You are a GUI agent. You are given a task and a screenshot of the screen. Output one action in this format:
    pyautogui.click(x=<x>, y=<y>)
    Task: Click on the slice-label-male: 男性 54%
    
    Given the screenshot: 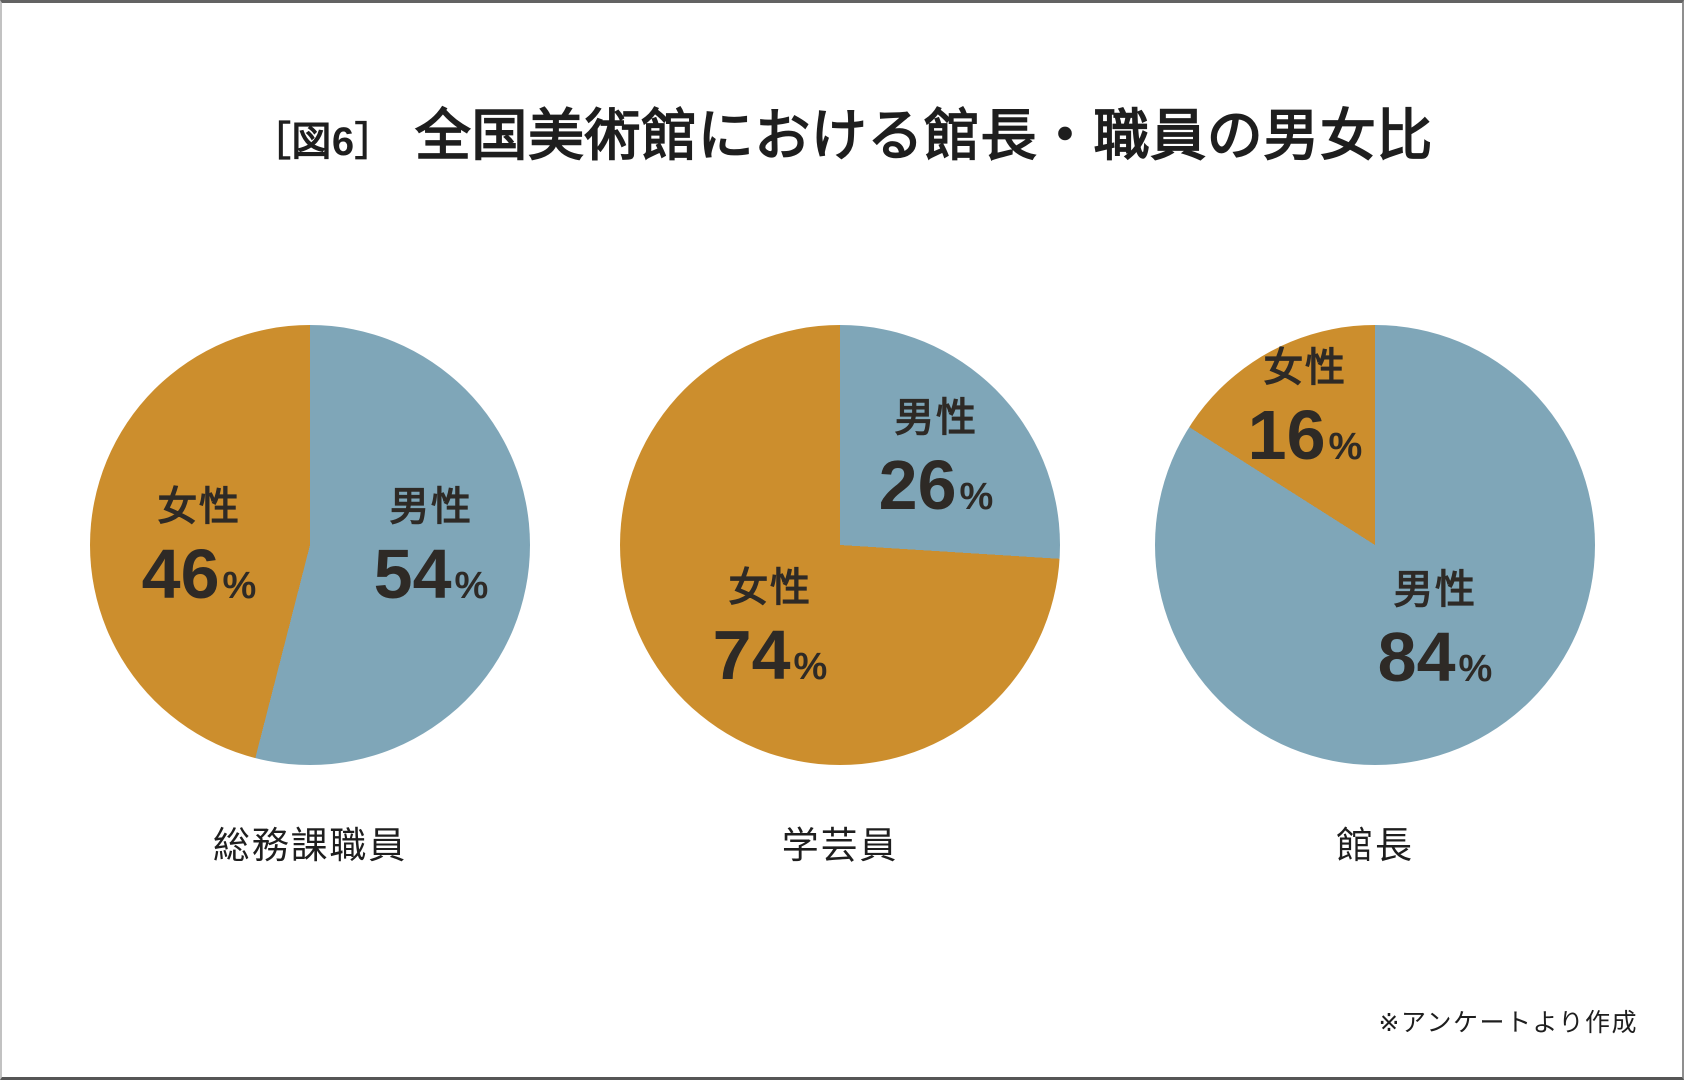 What is the action you would take?
    pyautogui.click(x=431, y=548)
    